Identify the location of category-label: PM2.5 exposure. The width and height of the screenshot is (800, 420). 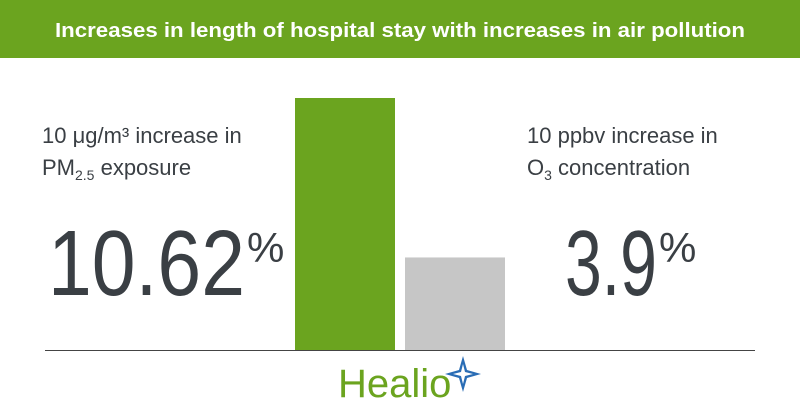
(116, 169).